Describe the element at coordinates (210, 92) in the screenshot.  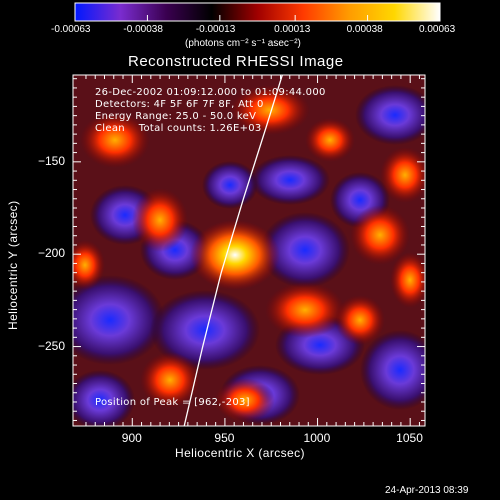
I see `annotation-time-range: 26-Dec-2002 01:09:12.000 to 01:09:44.000` at that location.